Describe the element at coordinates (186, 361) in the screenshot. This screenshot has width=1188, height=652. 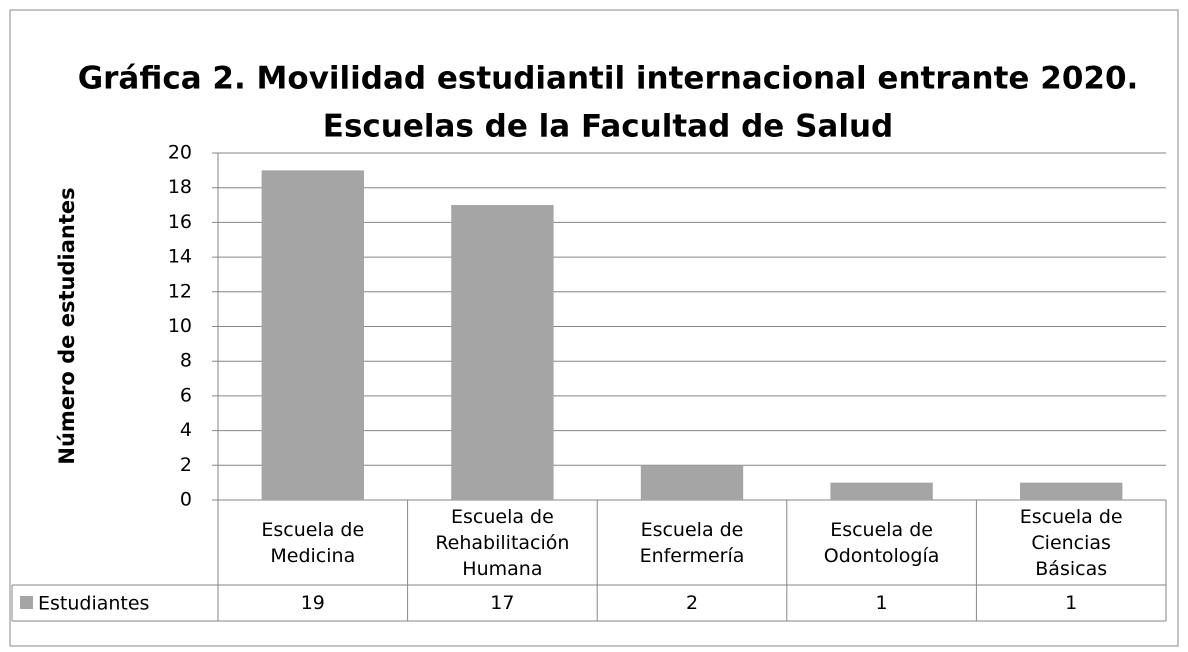
I see `y-tick-label: 8` at that location.